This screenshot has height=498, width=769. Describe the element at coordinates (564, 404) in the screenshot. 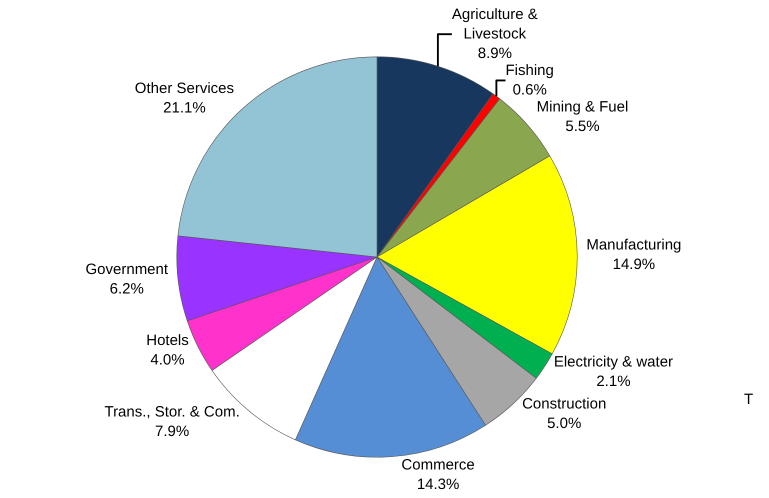

I see `slice-label: Construction` at that location.